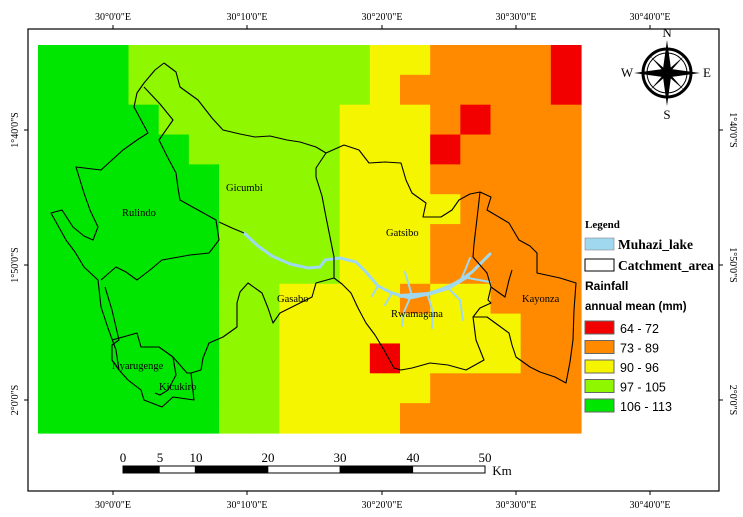  What do you see at coordinates (650, 17) in the screenshot?
I see `top-lon-label: 30°40'0"E` at bounding box center [650, 17].